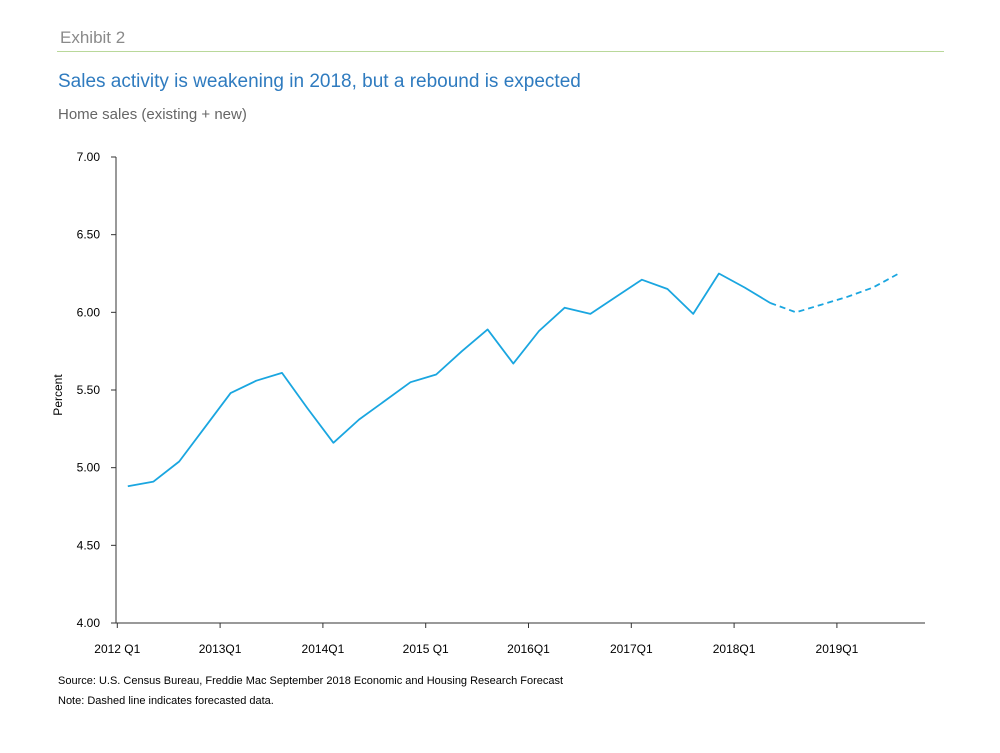 This screenshot has width=1000, height=753. I want to click on x-tick-label: 2019Q1, so click(837, 649).